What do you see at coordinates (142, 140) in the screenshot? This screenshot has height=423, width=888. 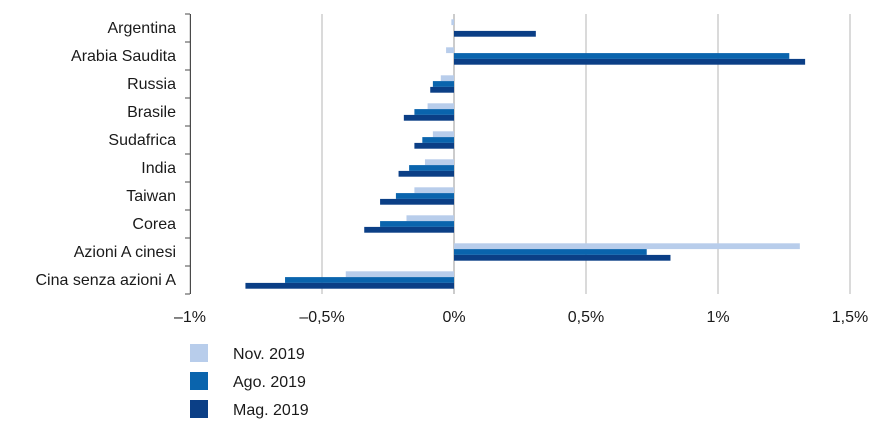 I see `category-label-5: Sudafrica` at bounding box center [142, 140].